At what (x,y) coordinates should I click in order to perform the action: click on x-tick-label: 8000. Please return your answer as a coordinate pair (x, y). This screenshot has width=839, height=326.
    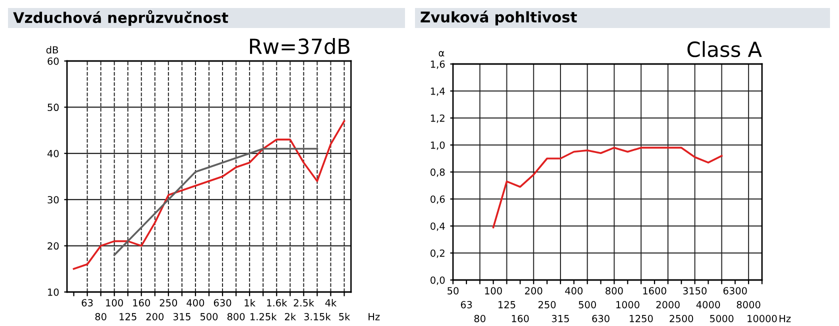
    Looking at the image, I should click on (748, 304).